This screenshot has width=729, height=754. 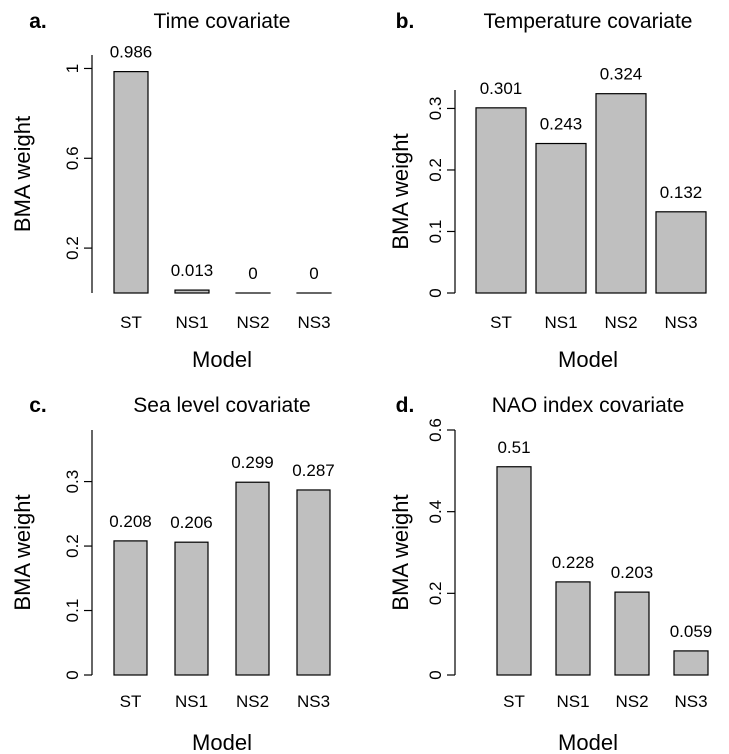 I want to click on y-tick-label: 1, so click(x=72, y=68).